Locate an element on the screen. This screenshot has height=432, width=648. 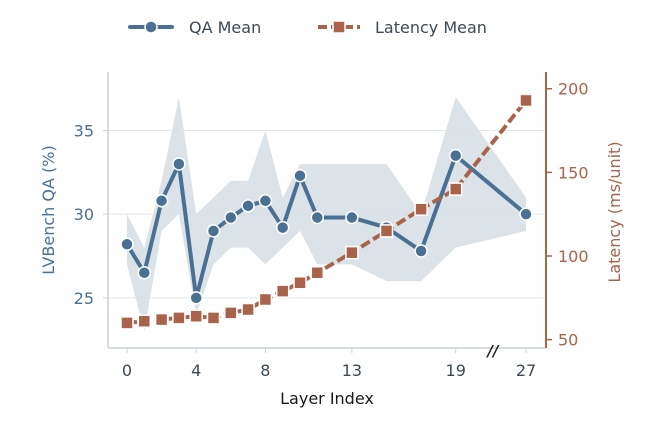
legend: QA Mean Latency Mean is located at coordinates (307, 27).